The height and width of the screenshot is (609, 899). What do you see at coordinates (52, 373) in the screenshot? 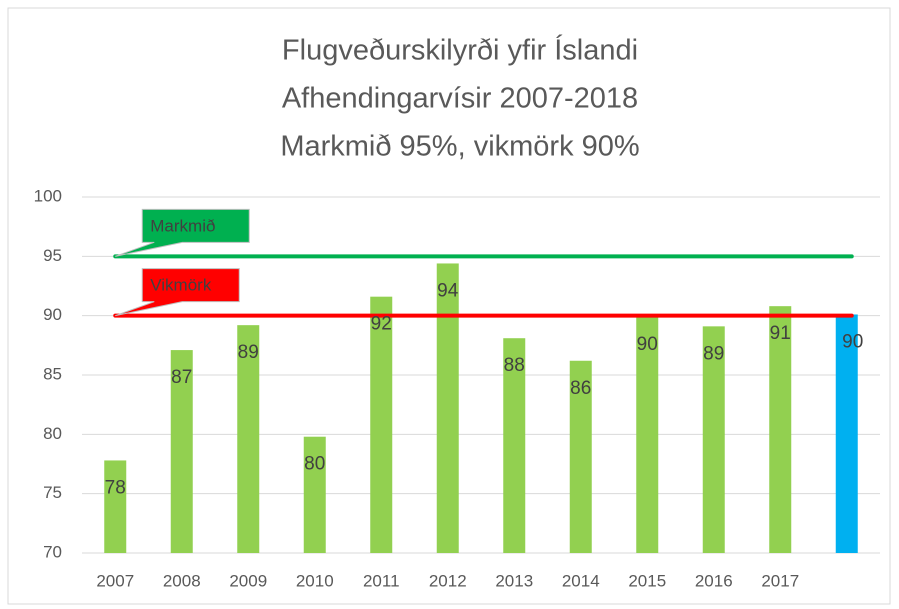
I see `y-tick-label: 85` at bounding box center [52, 373].